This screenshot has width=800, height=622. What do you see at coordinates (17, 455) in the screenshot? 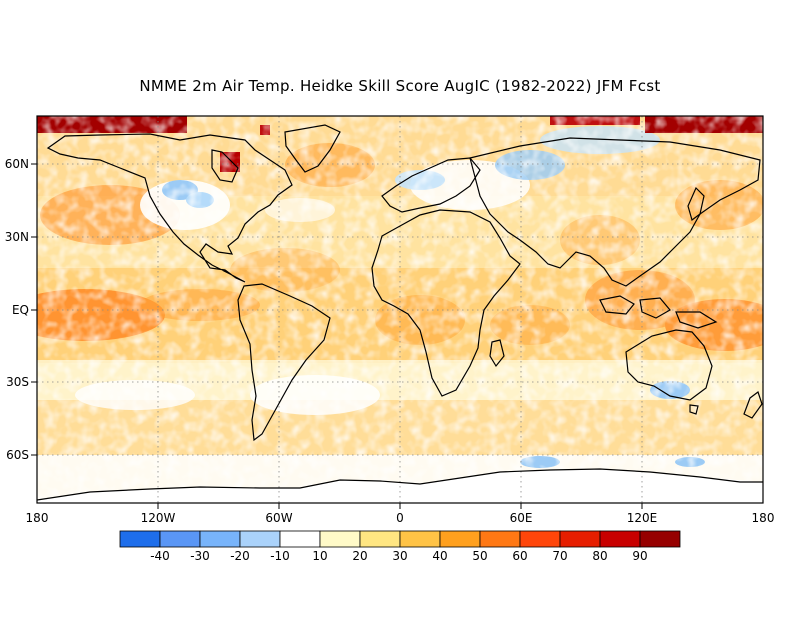
I see `lat-label-60s: 60S` at bounding box center [17, 455].